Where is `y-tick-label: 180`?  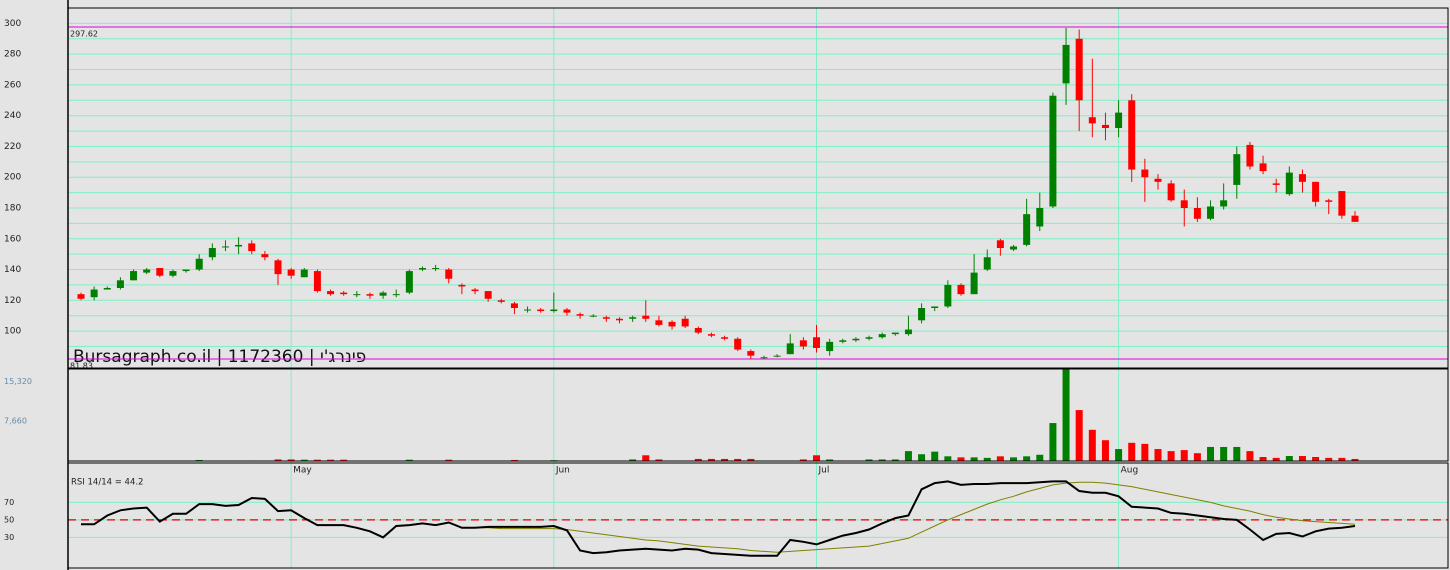 y-tick-label: 180 is located at coordinates (12, 209).